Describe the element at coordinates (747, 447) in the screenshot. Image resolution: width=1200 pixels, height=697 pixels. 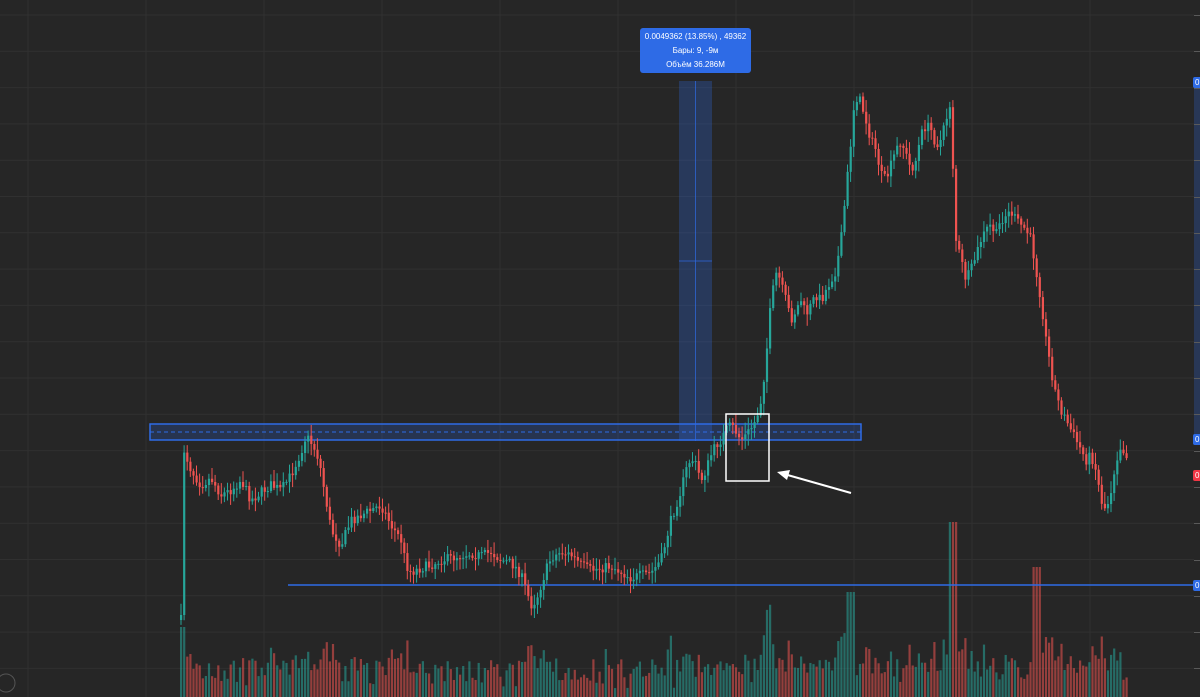
I see `retest-highlight-box` at that location.